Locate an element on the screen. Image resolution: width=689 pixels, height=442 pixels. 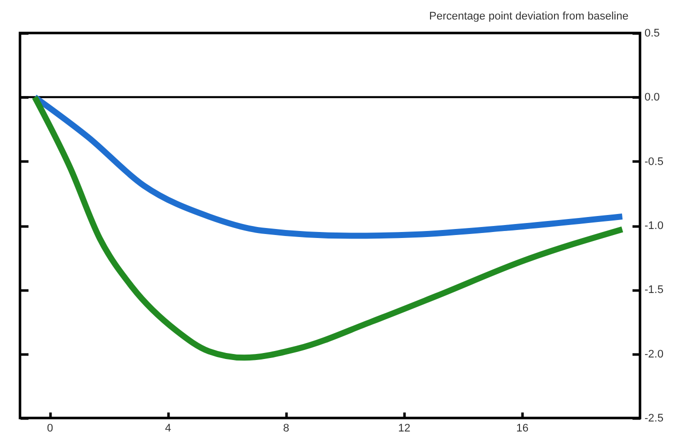
y-tick-label: -0.5 is located at coordinates (654, 162).